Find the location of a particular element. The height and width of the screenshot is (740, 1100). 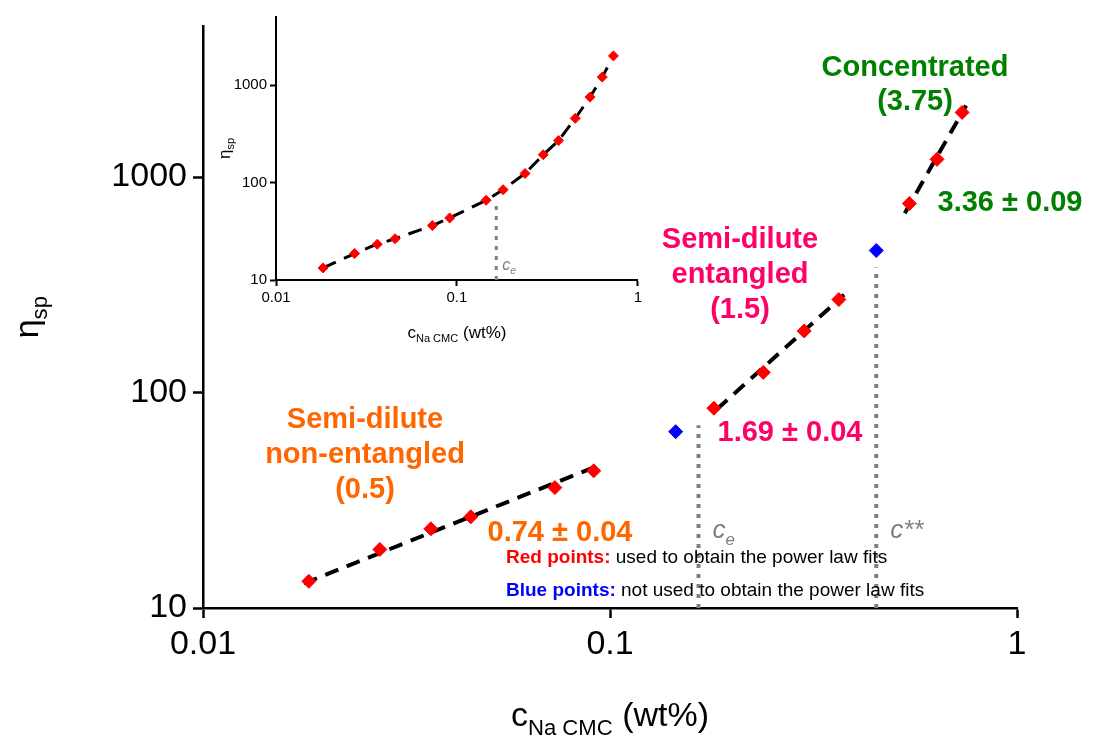

annotation: Concentrated (3.75) is located at coordinates (915, 83).